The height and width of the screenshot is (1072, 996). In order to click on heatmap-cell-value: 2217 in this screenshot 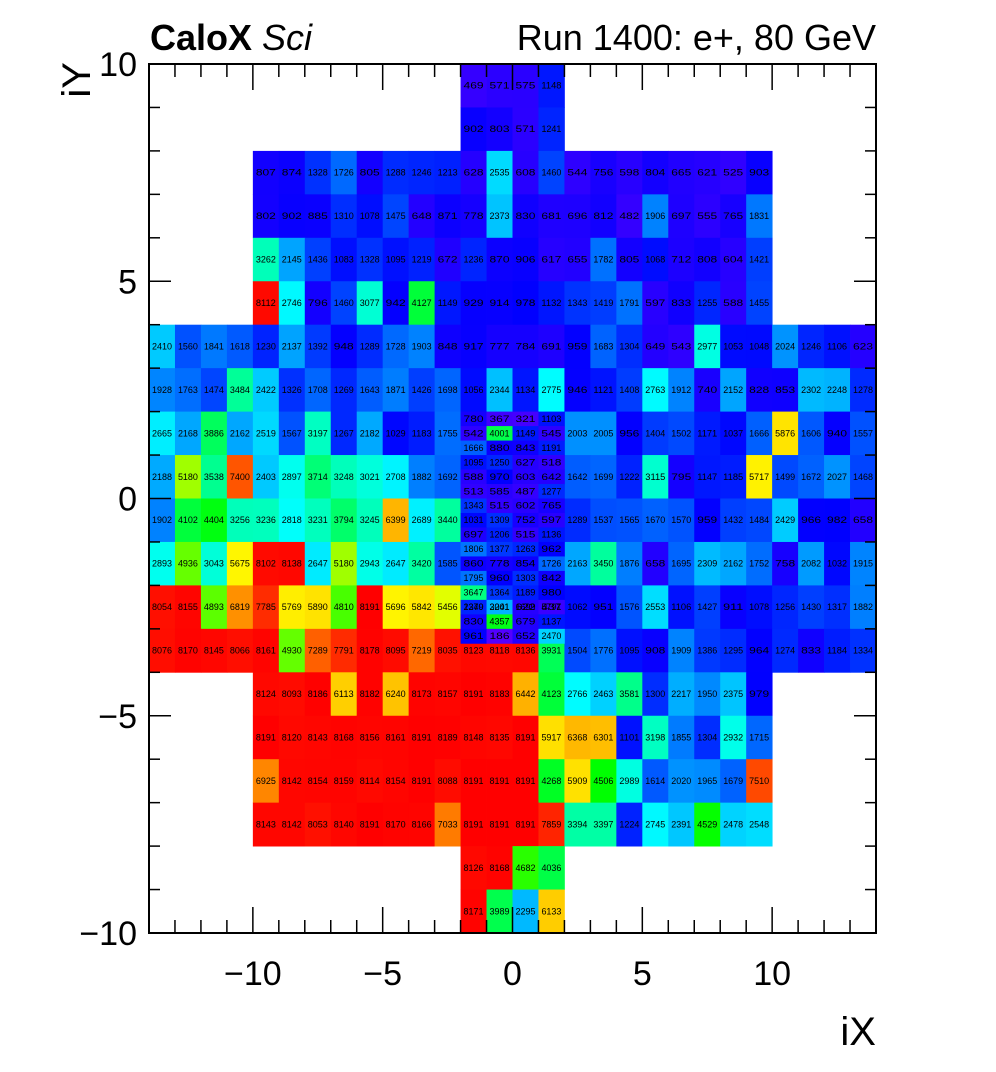, I will do `click(681, 694)`.